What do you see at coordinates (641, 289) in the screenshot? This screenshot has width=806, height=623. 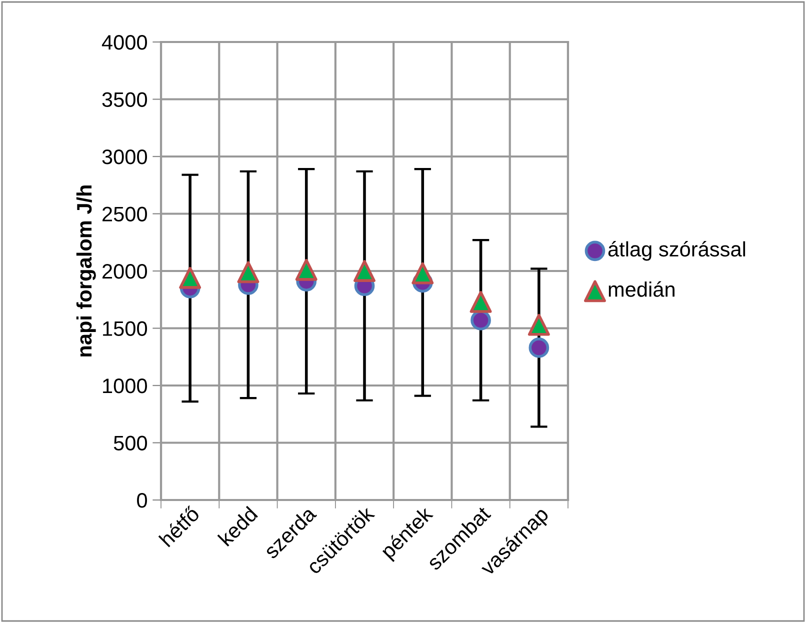 I see `legend-label: medián` at bounding box center [641, 289].